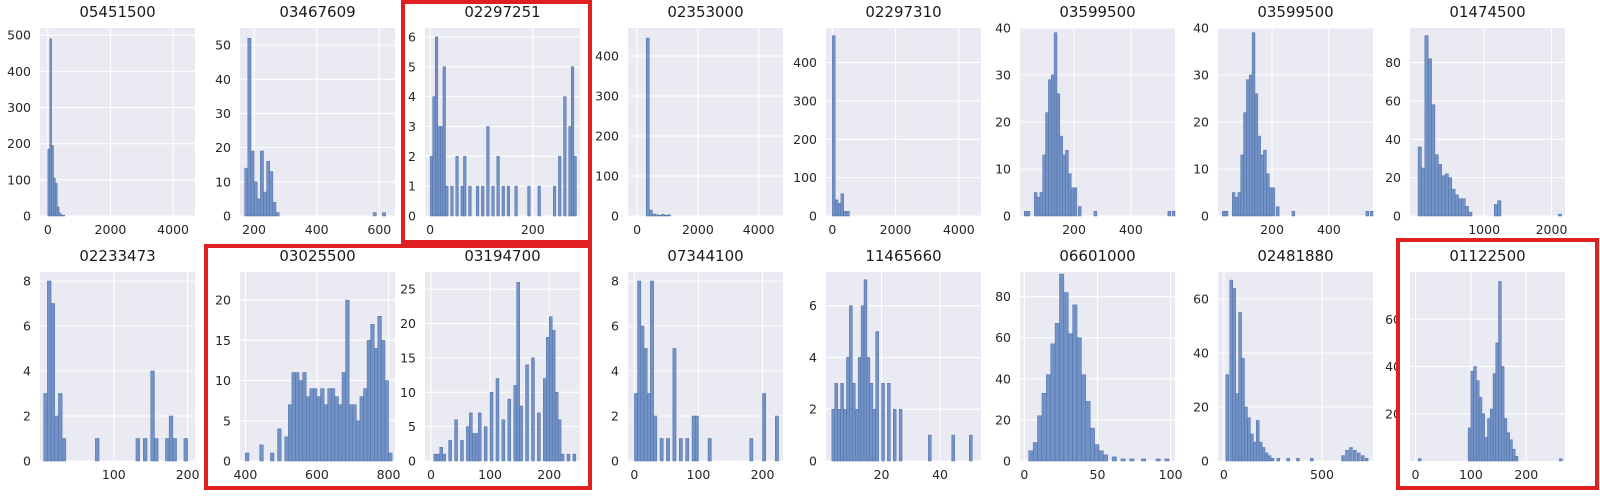 Image resolution: width=1600 pixels, height=500 pixels. Describe the element at coordinates (1487, 12) in the screenshot. I see `panel-title: 01474500` at that location.